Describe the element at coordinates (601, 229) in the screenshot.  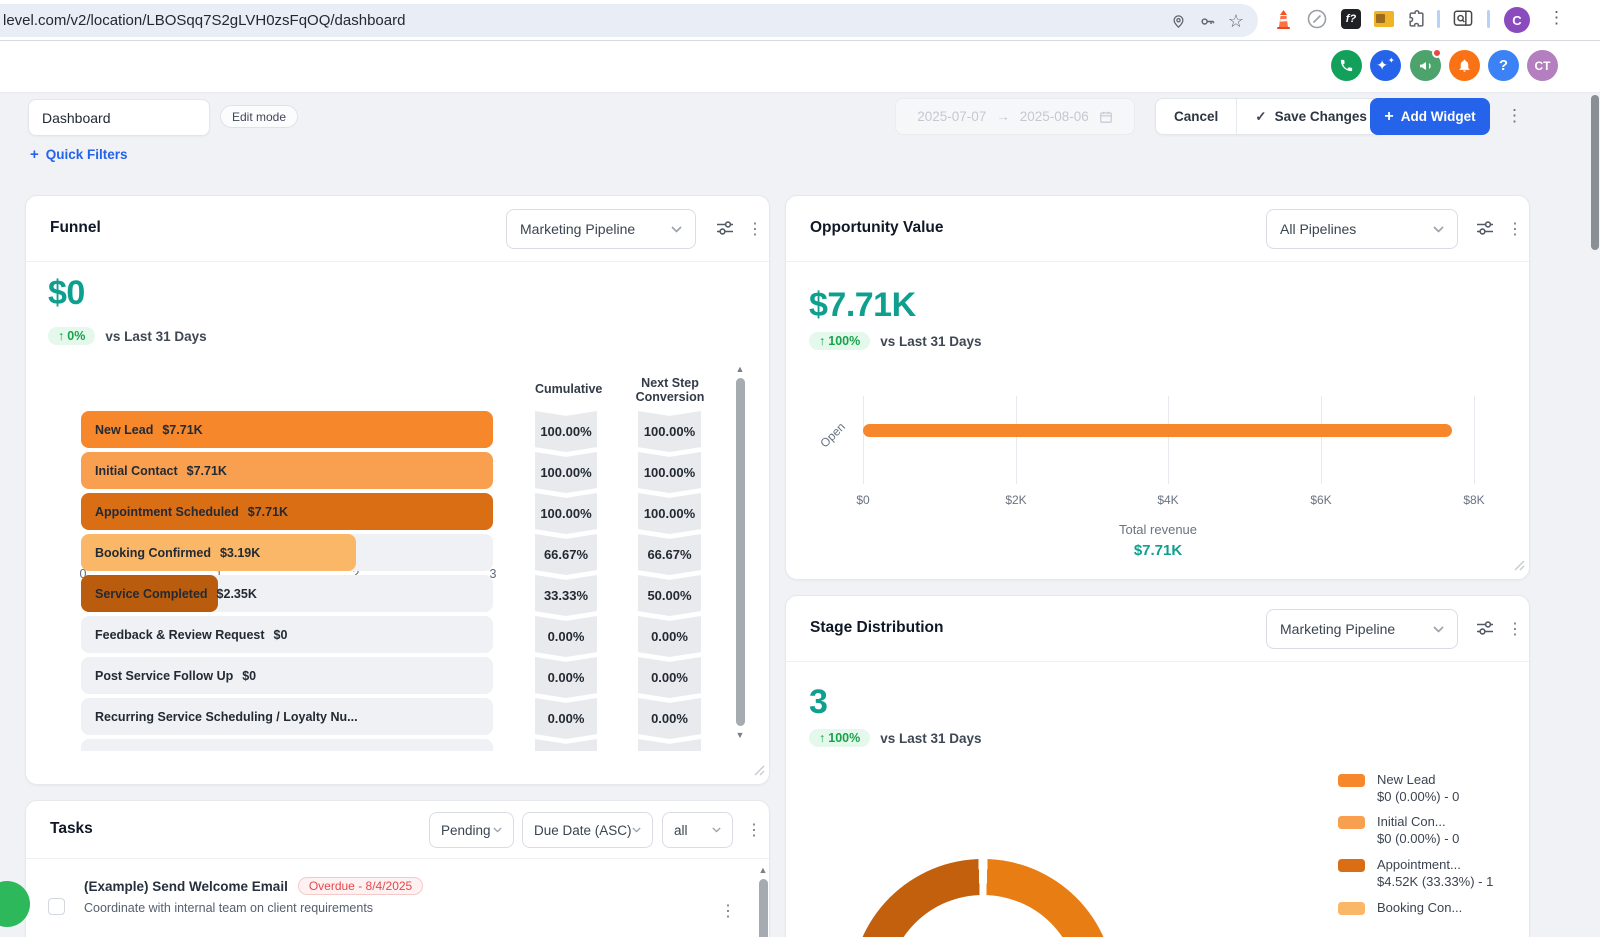
I see `funnel-pipeline-select: Marketing Pipeline` at that location.